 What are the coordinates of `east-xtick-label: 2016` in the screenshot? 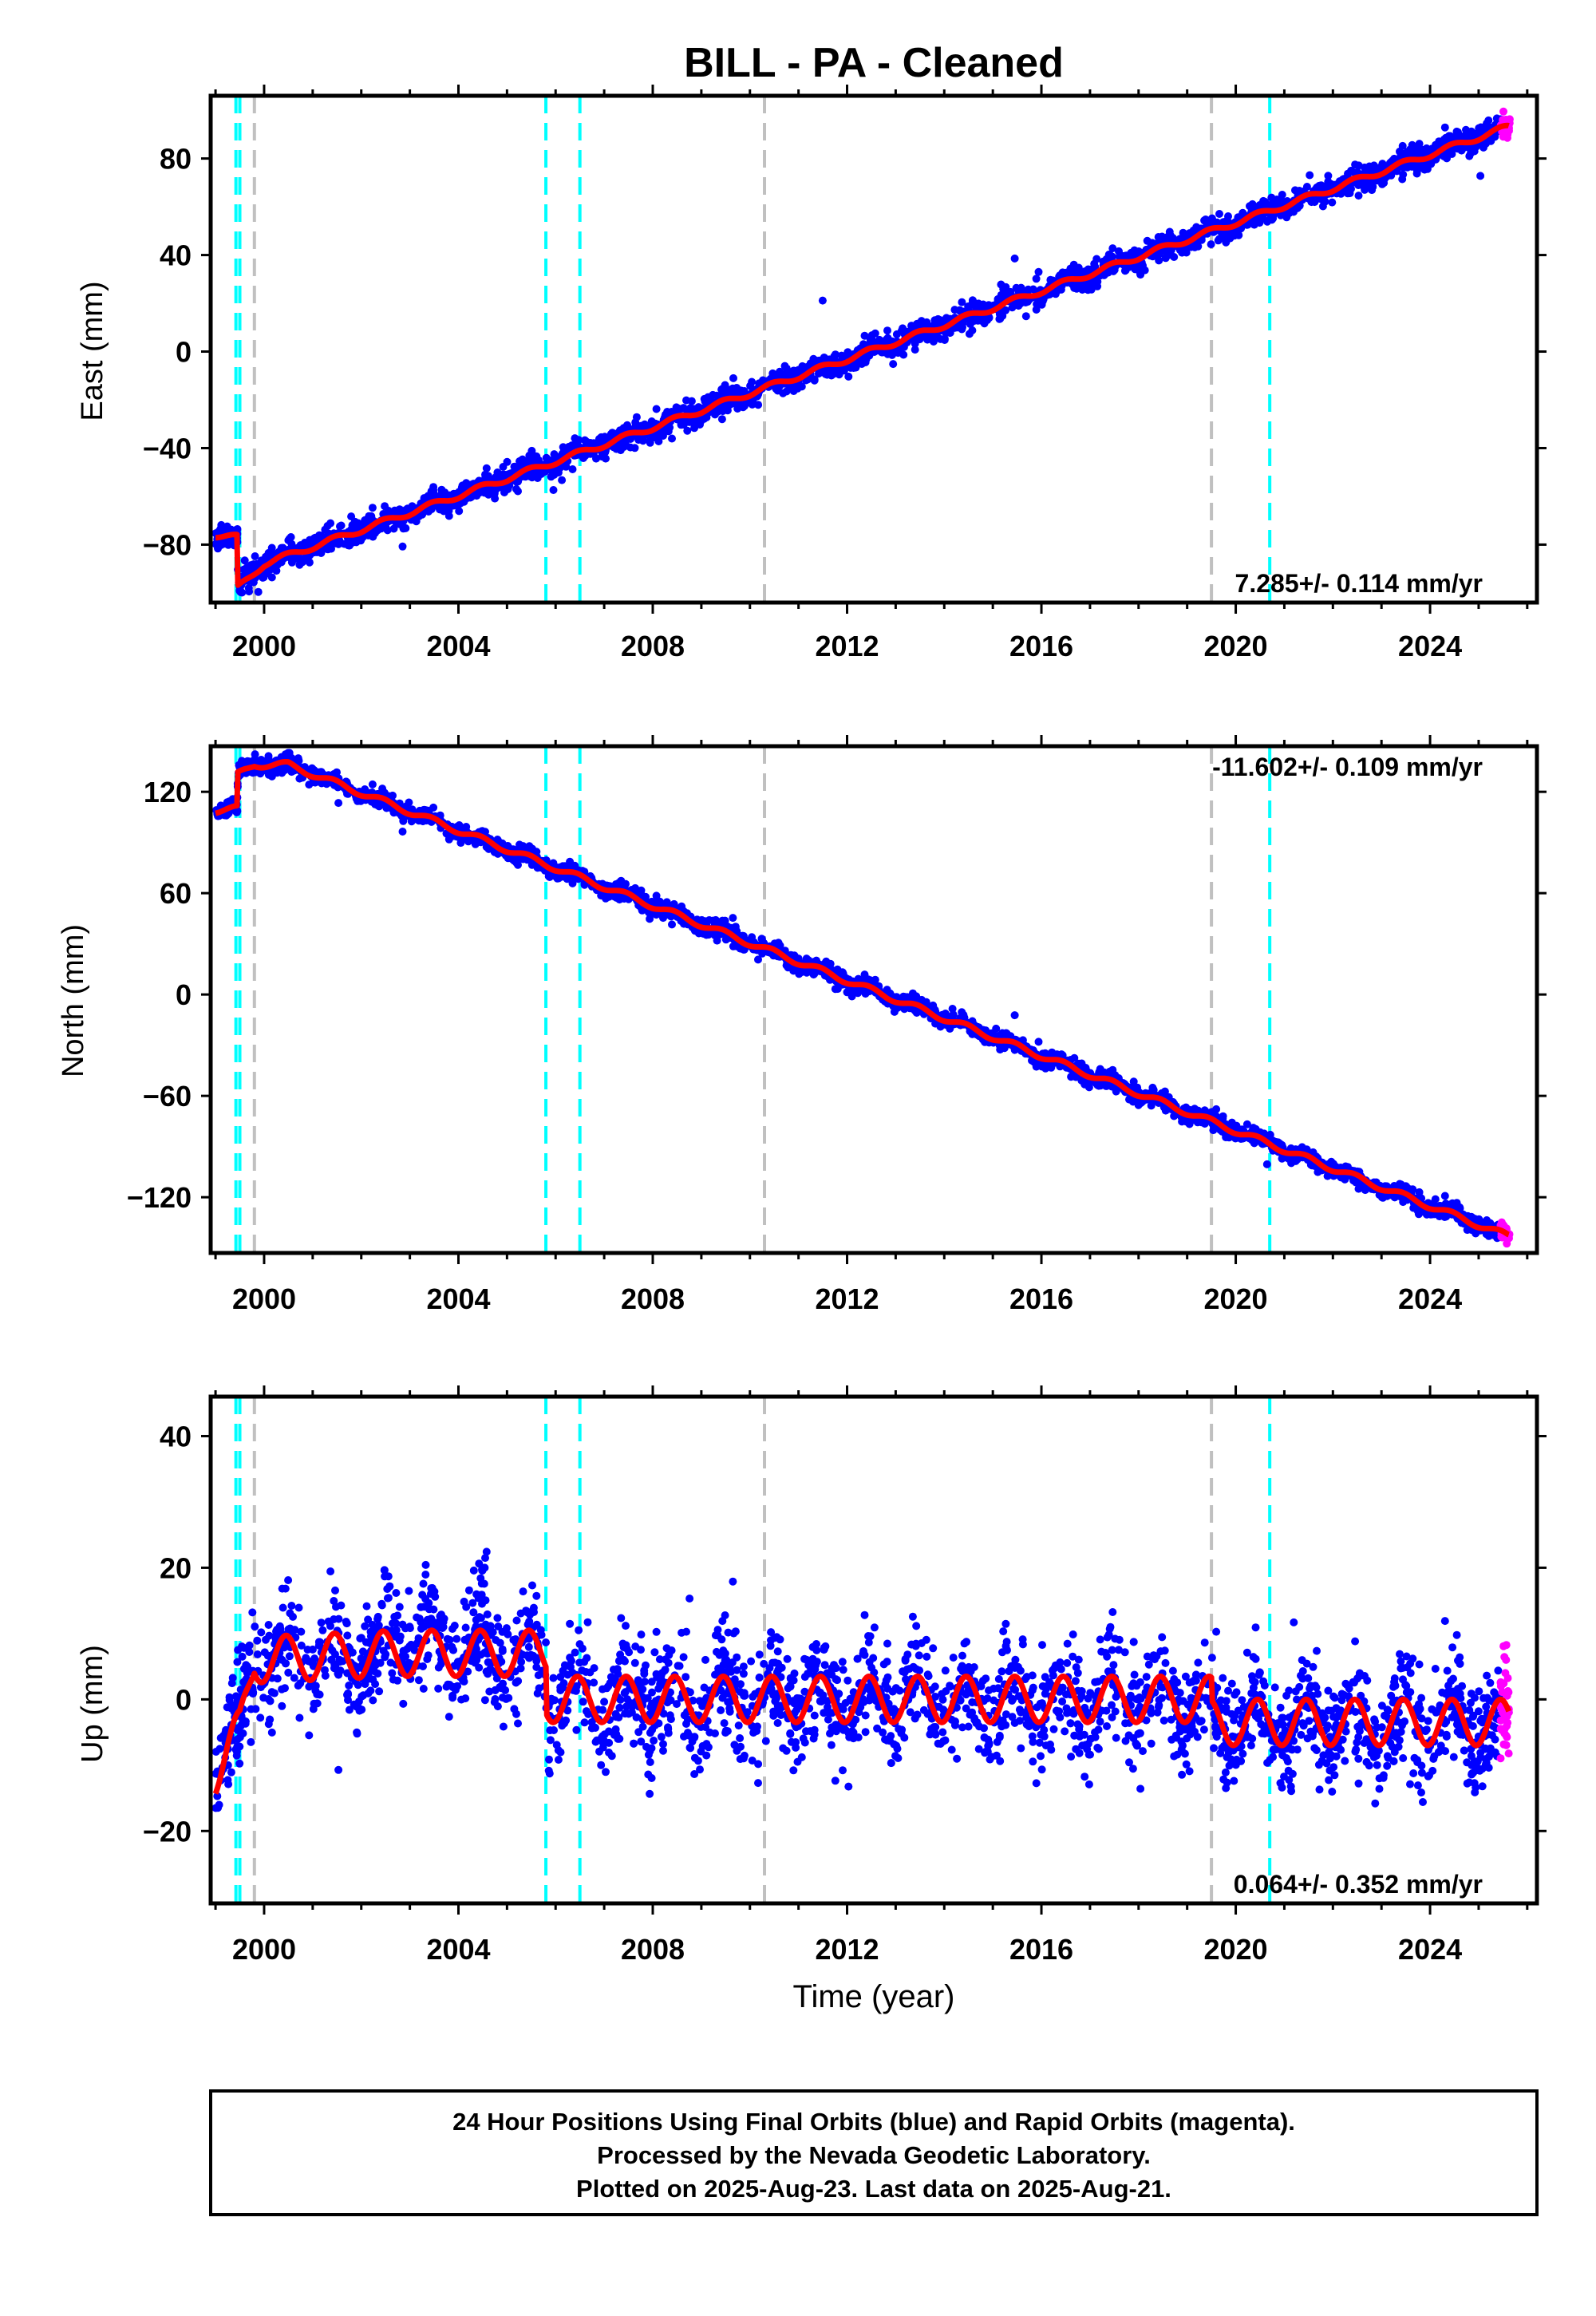 It's located at (1041, 646).